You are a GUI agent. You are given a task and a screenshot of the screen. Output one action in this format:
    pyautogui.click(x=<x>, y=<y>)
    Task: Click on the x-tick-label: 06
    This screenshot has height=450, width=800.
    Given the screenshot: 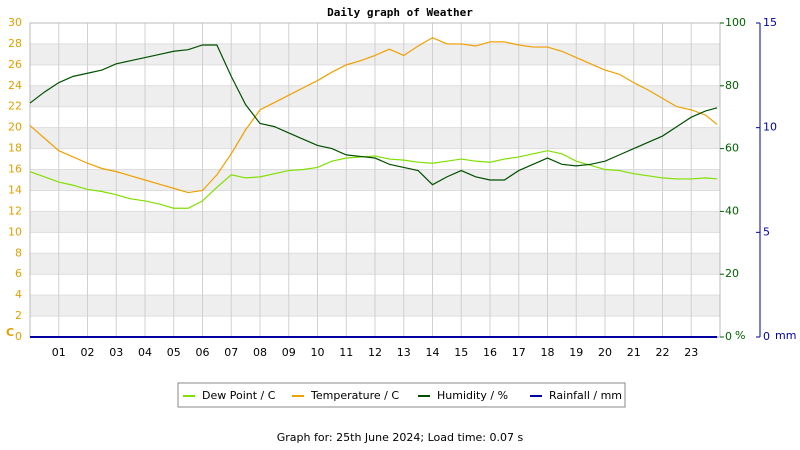 What is the action you would take?
    pyautogui.click(x=203, y=352)
    